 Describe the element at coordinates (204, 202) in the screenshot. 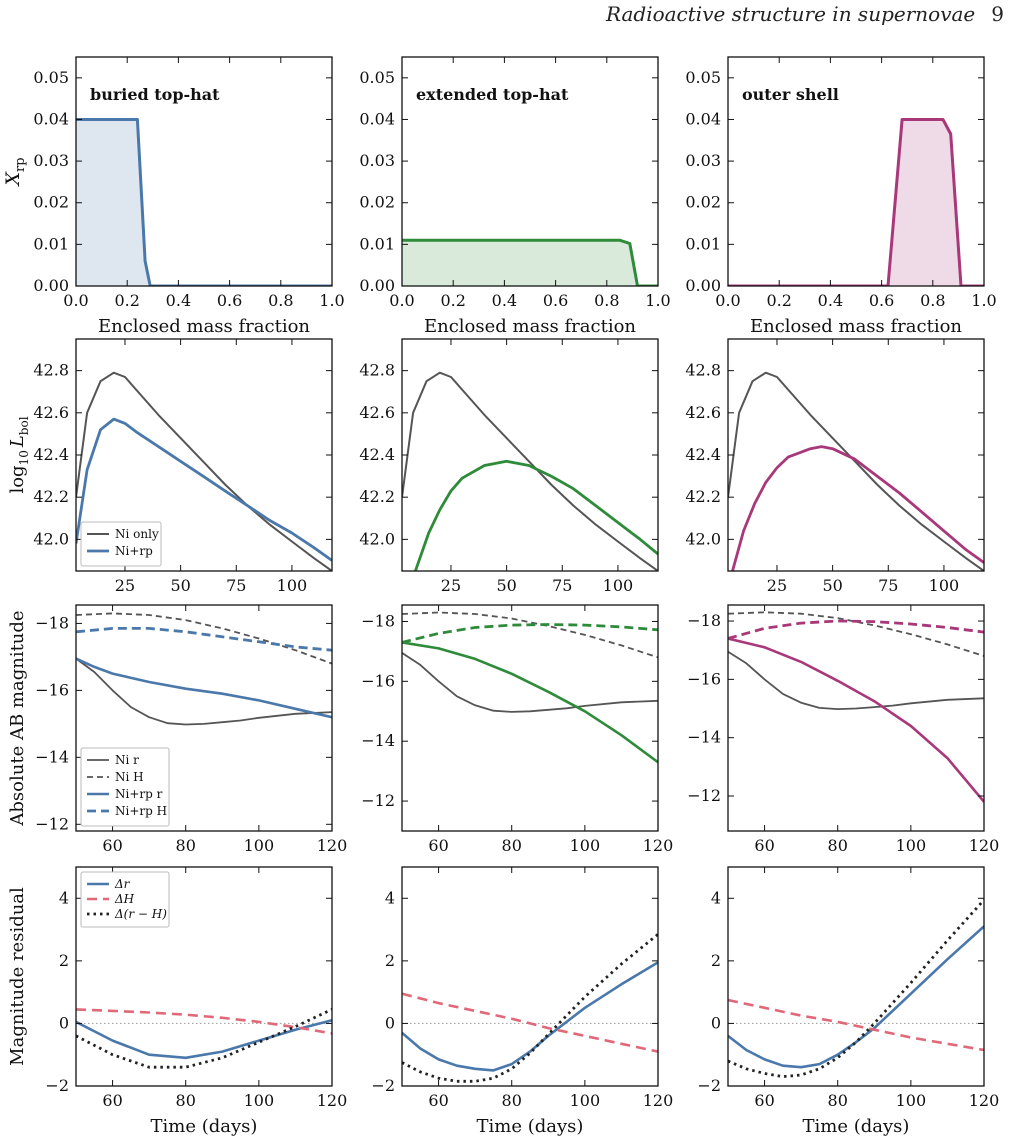

I see `area-fill` at that location.